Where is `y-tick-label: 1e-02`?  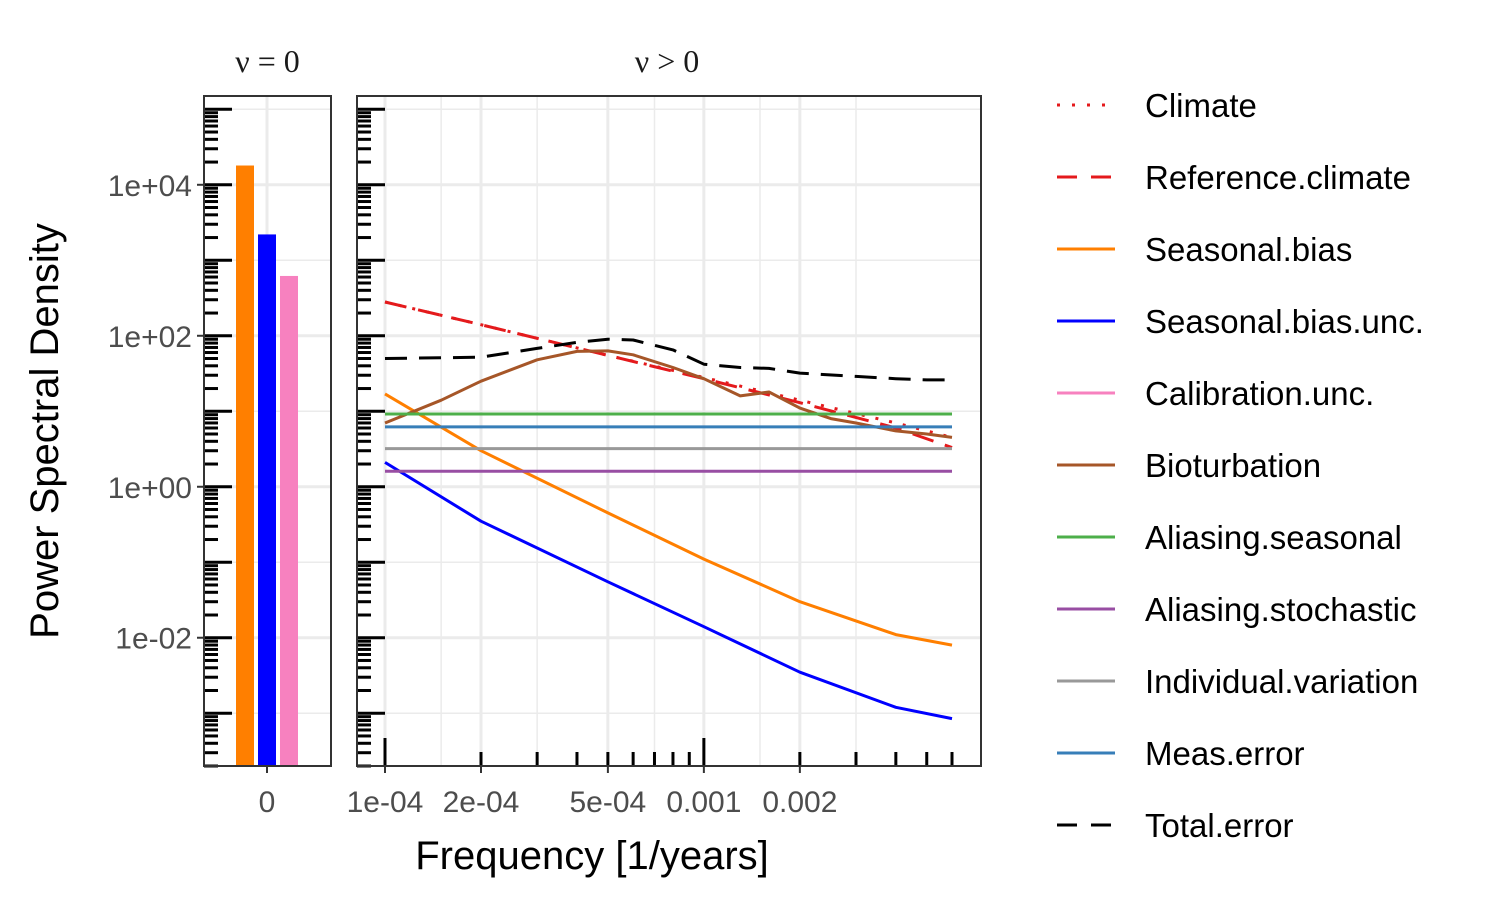
y-tick-label: 1e-02 is located at coordinates (153, 639).